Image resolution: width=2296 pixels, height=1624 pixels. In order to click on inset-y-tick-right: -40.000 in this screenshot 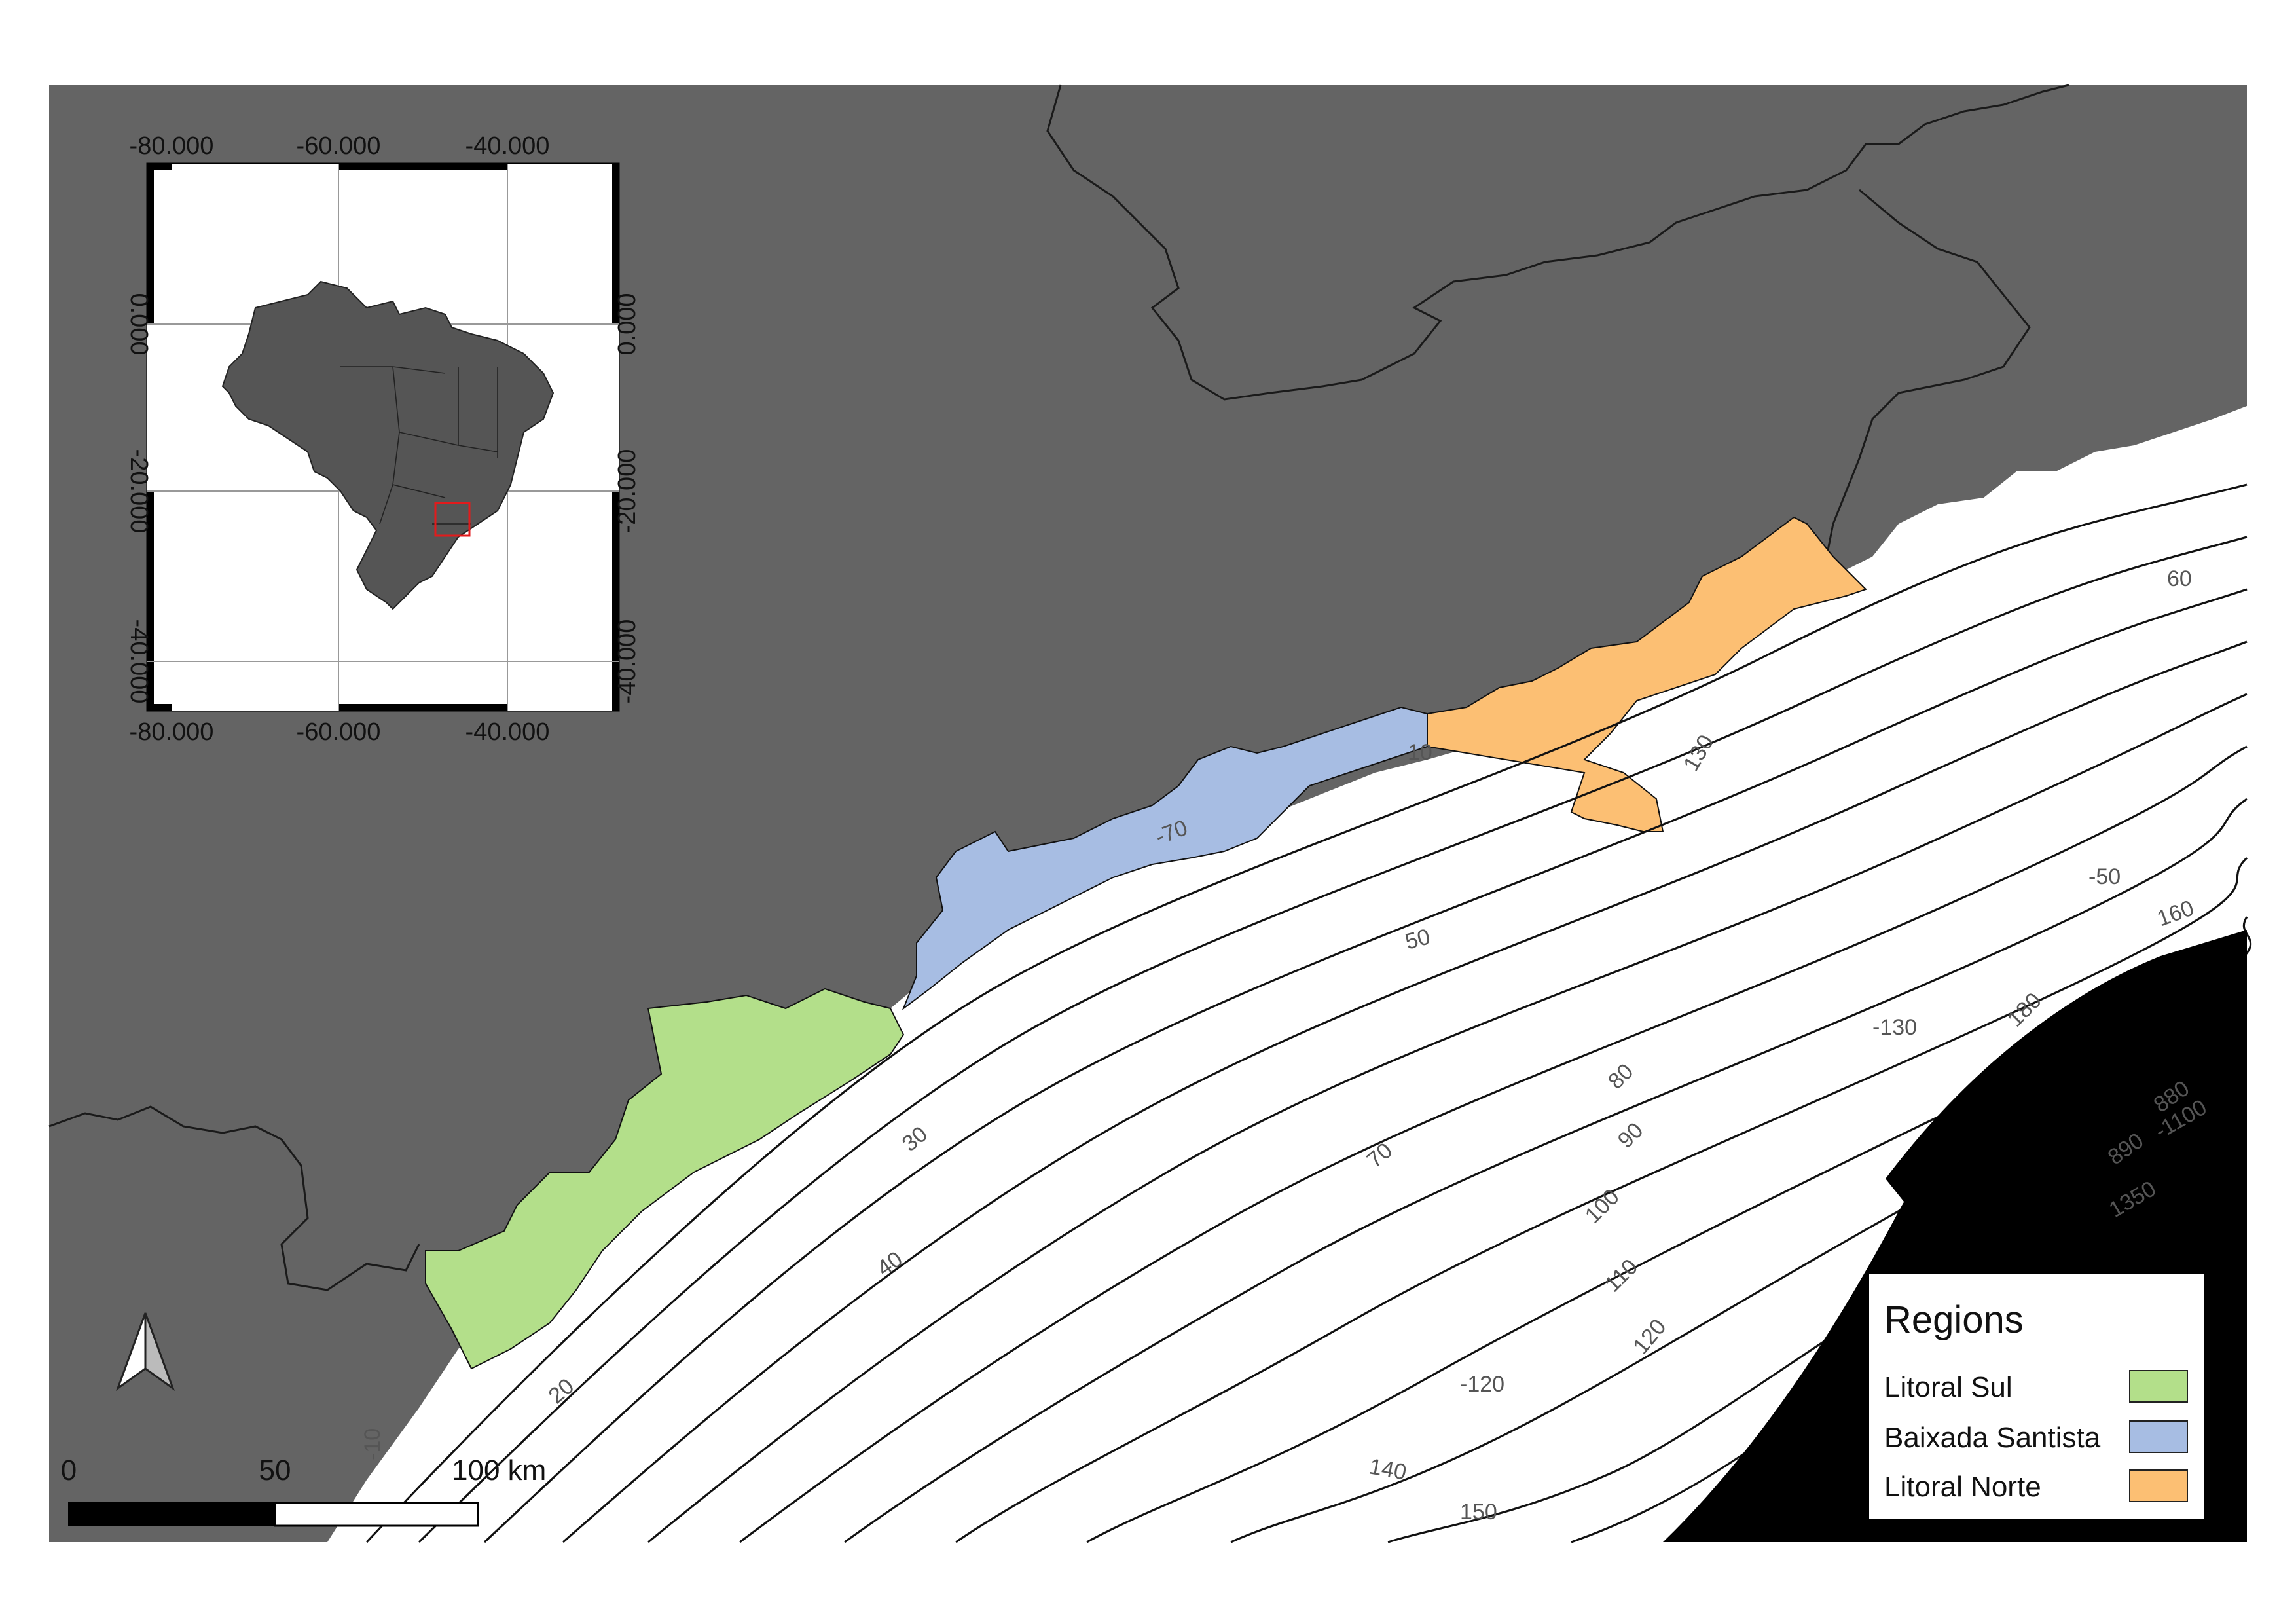, I will do `click(627, 661)`.